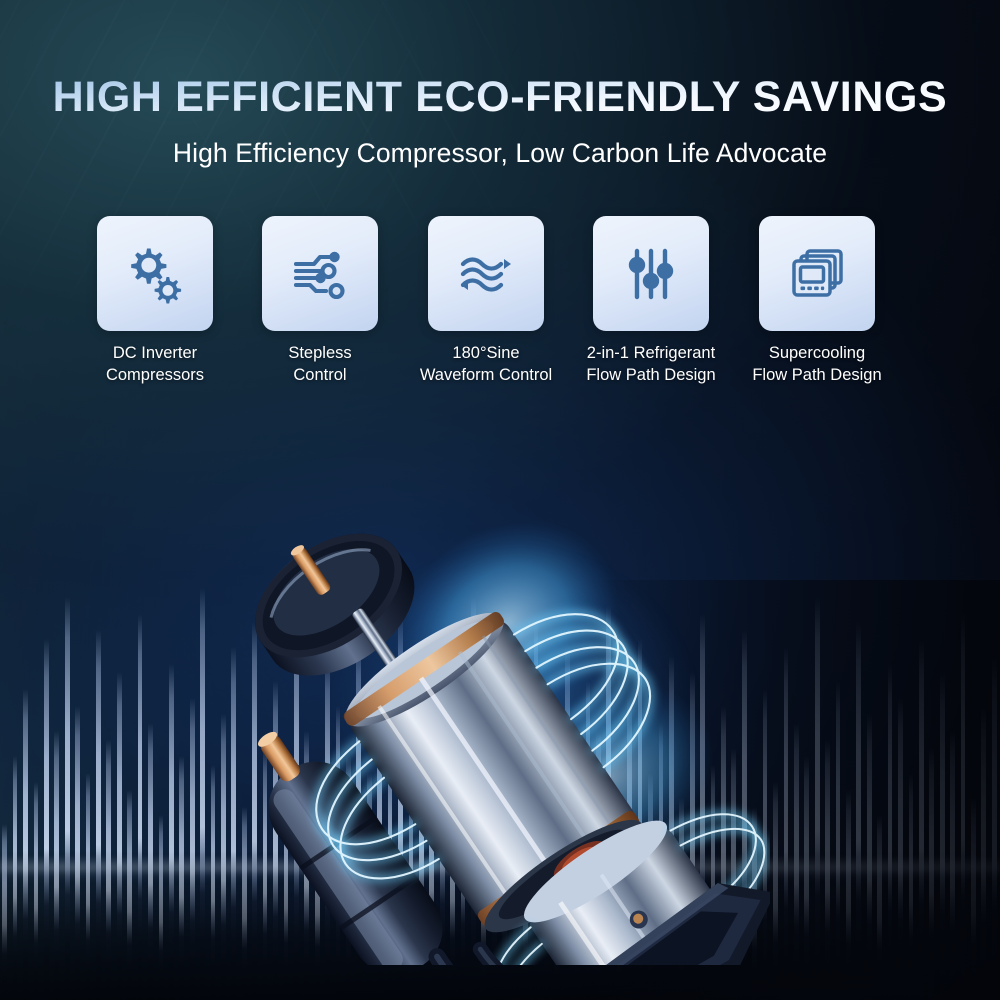 The width and height of the screenshot is (1000, 1000). Describe the element at coordinates (320, 364) in the screenshot. I see `feature-label: Stepless Control` at that location.